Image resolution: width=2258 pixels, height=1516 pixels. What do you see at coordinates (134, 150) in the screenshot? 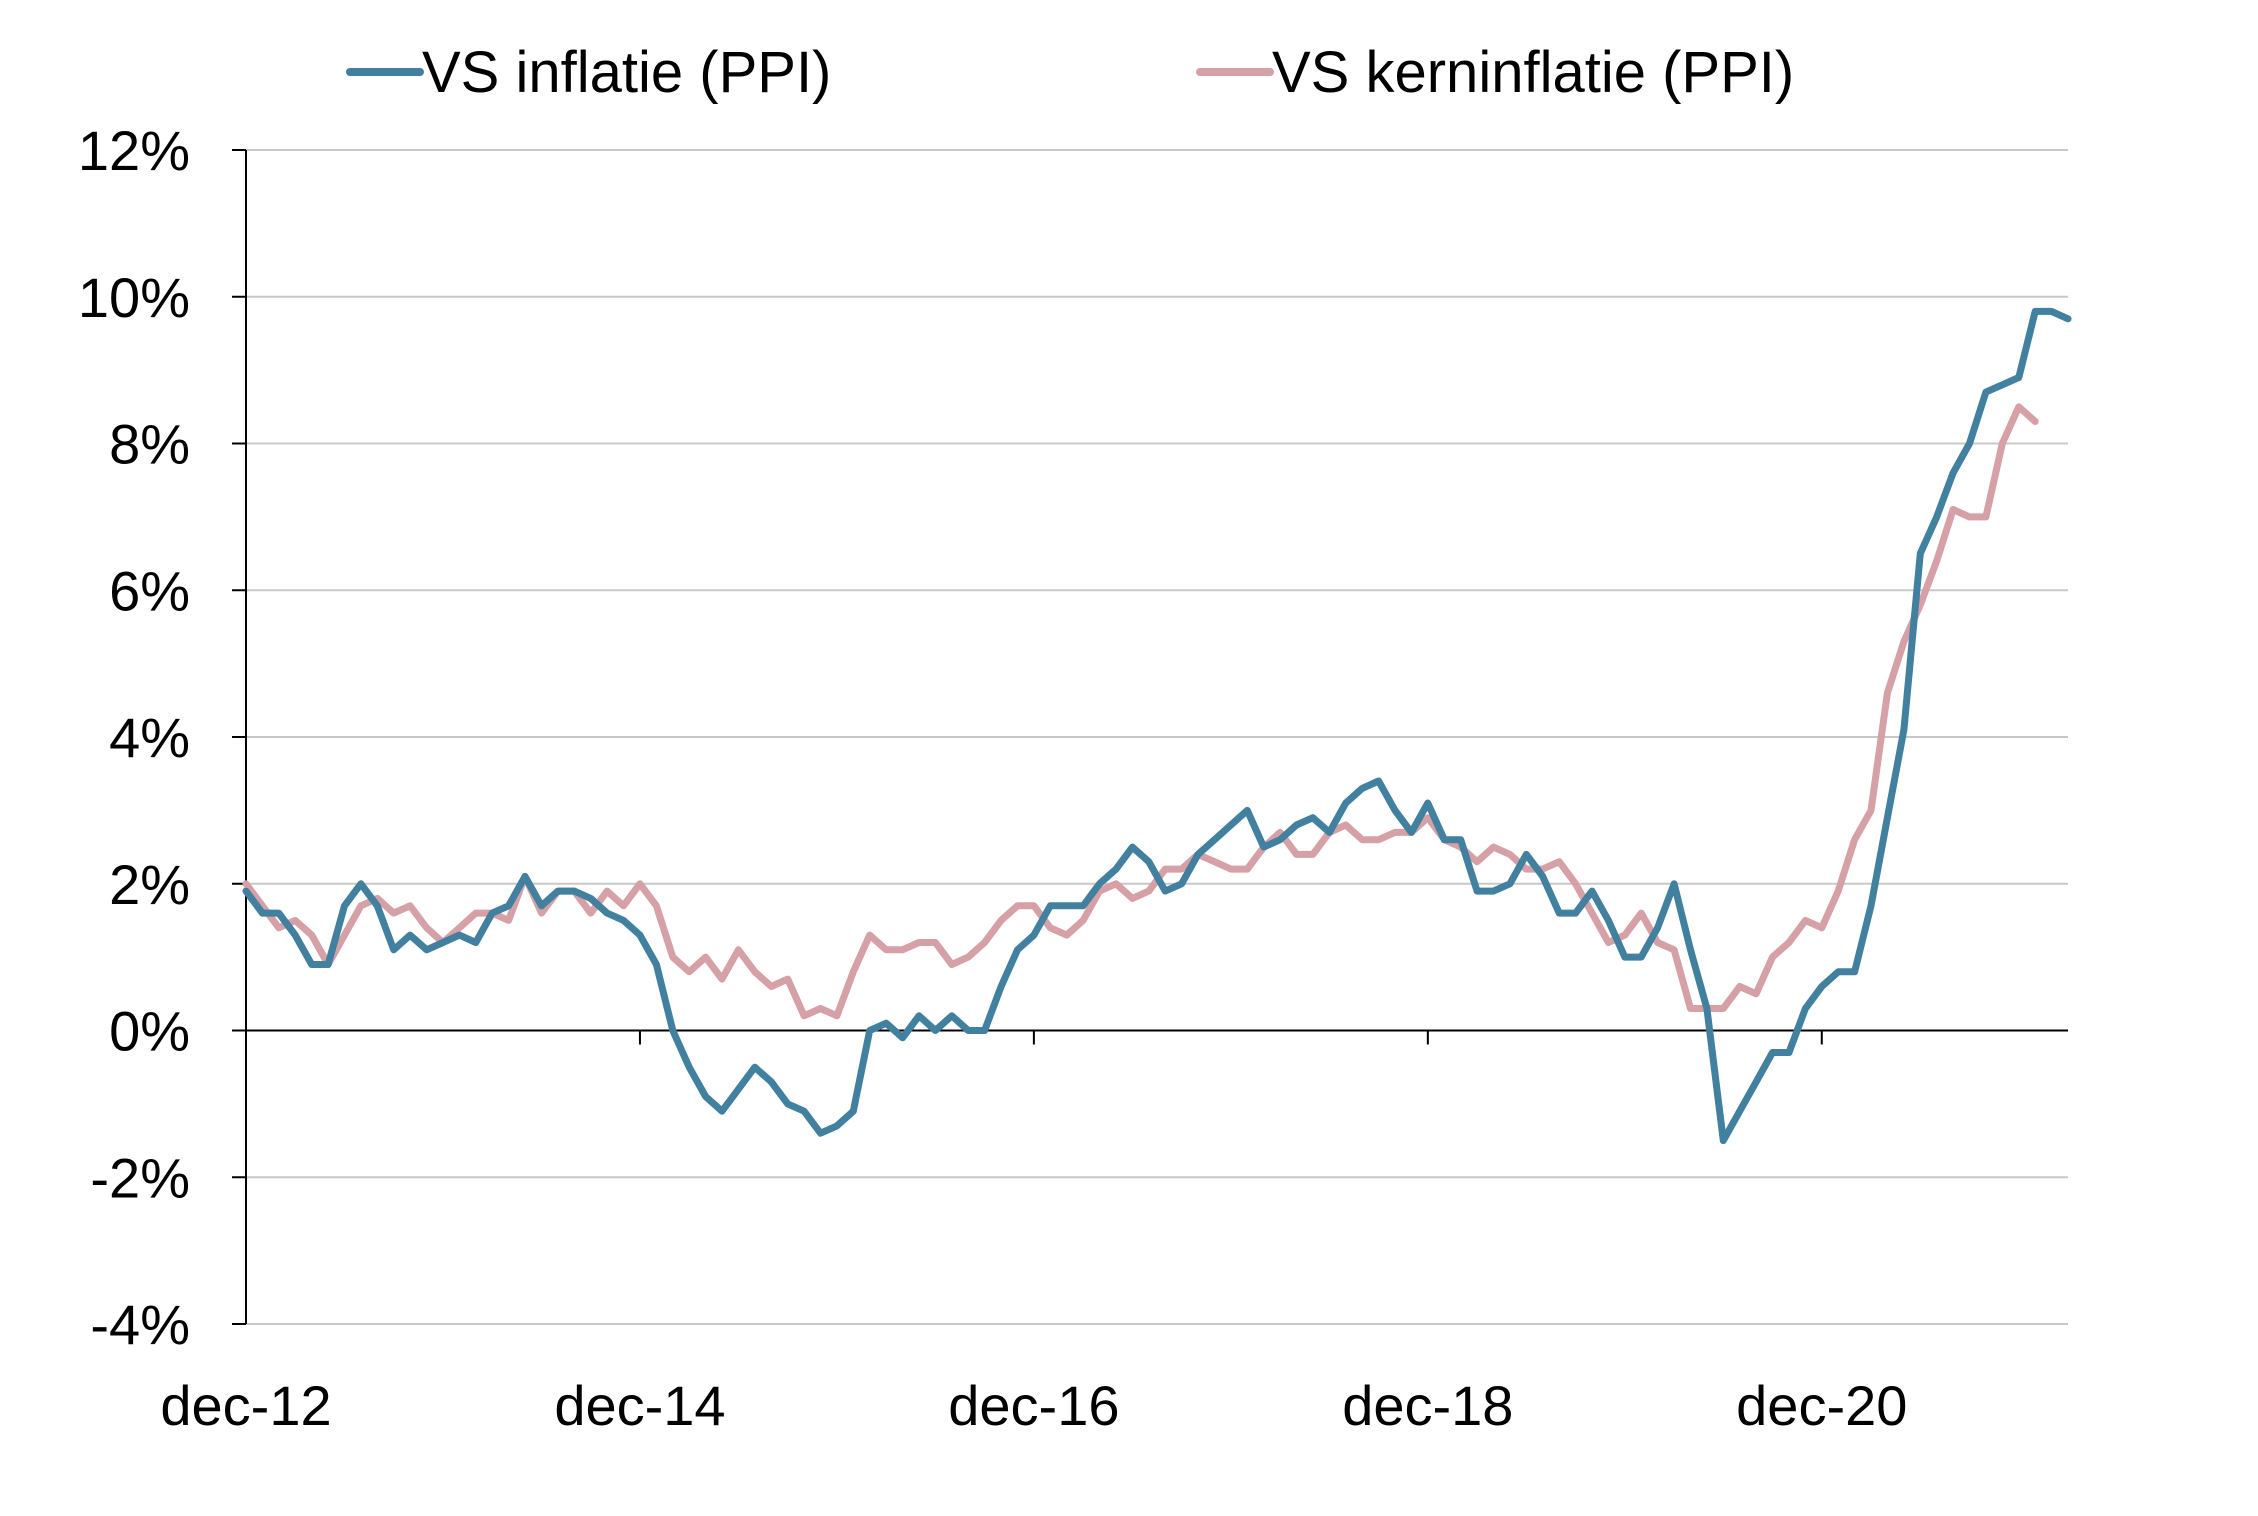
I see `y-tick-label: 12%` at bounding box center [134, 150].